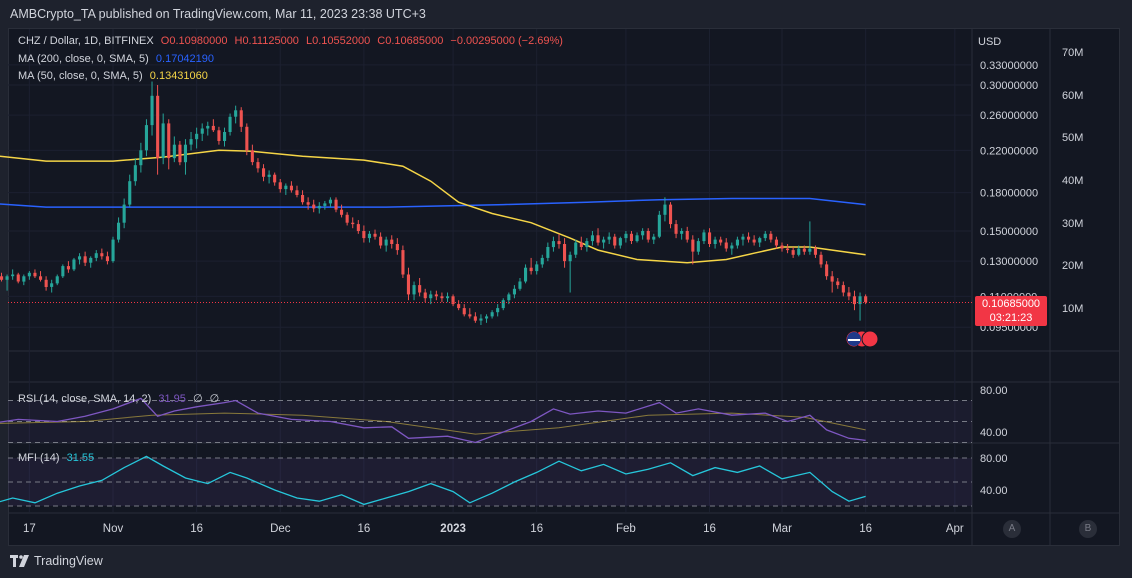  I want to click on legend-open: O0.10980000, so click(194, 41).